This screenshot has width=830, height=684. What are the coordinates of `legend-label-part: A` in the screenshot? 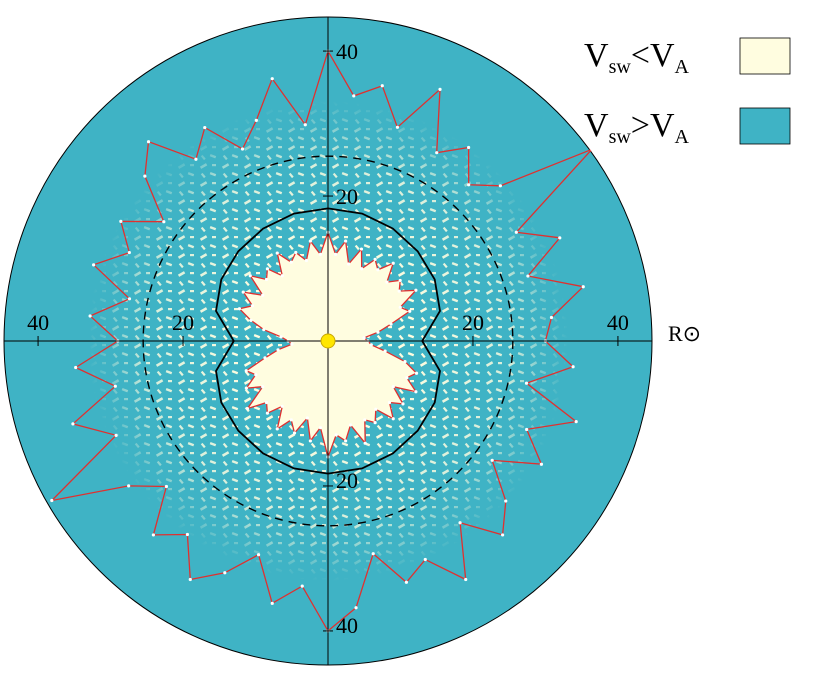 It's located at (682, 137).